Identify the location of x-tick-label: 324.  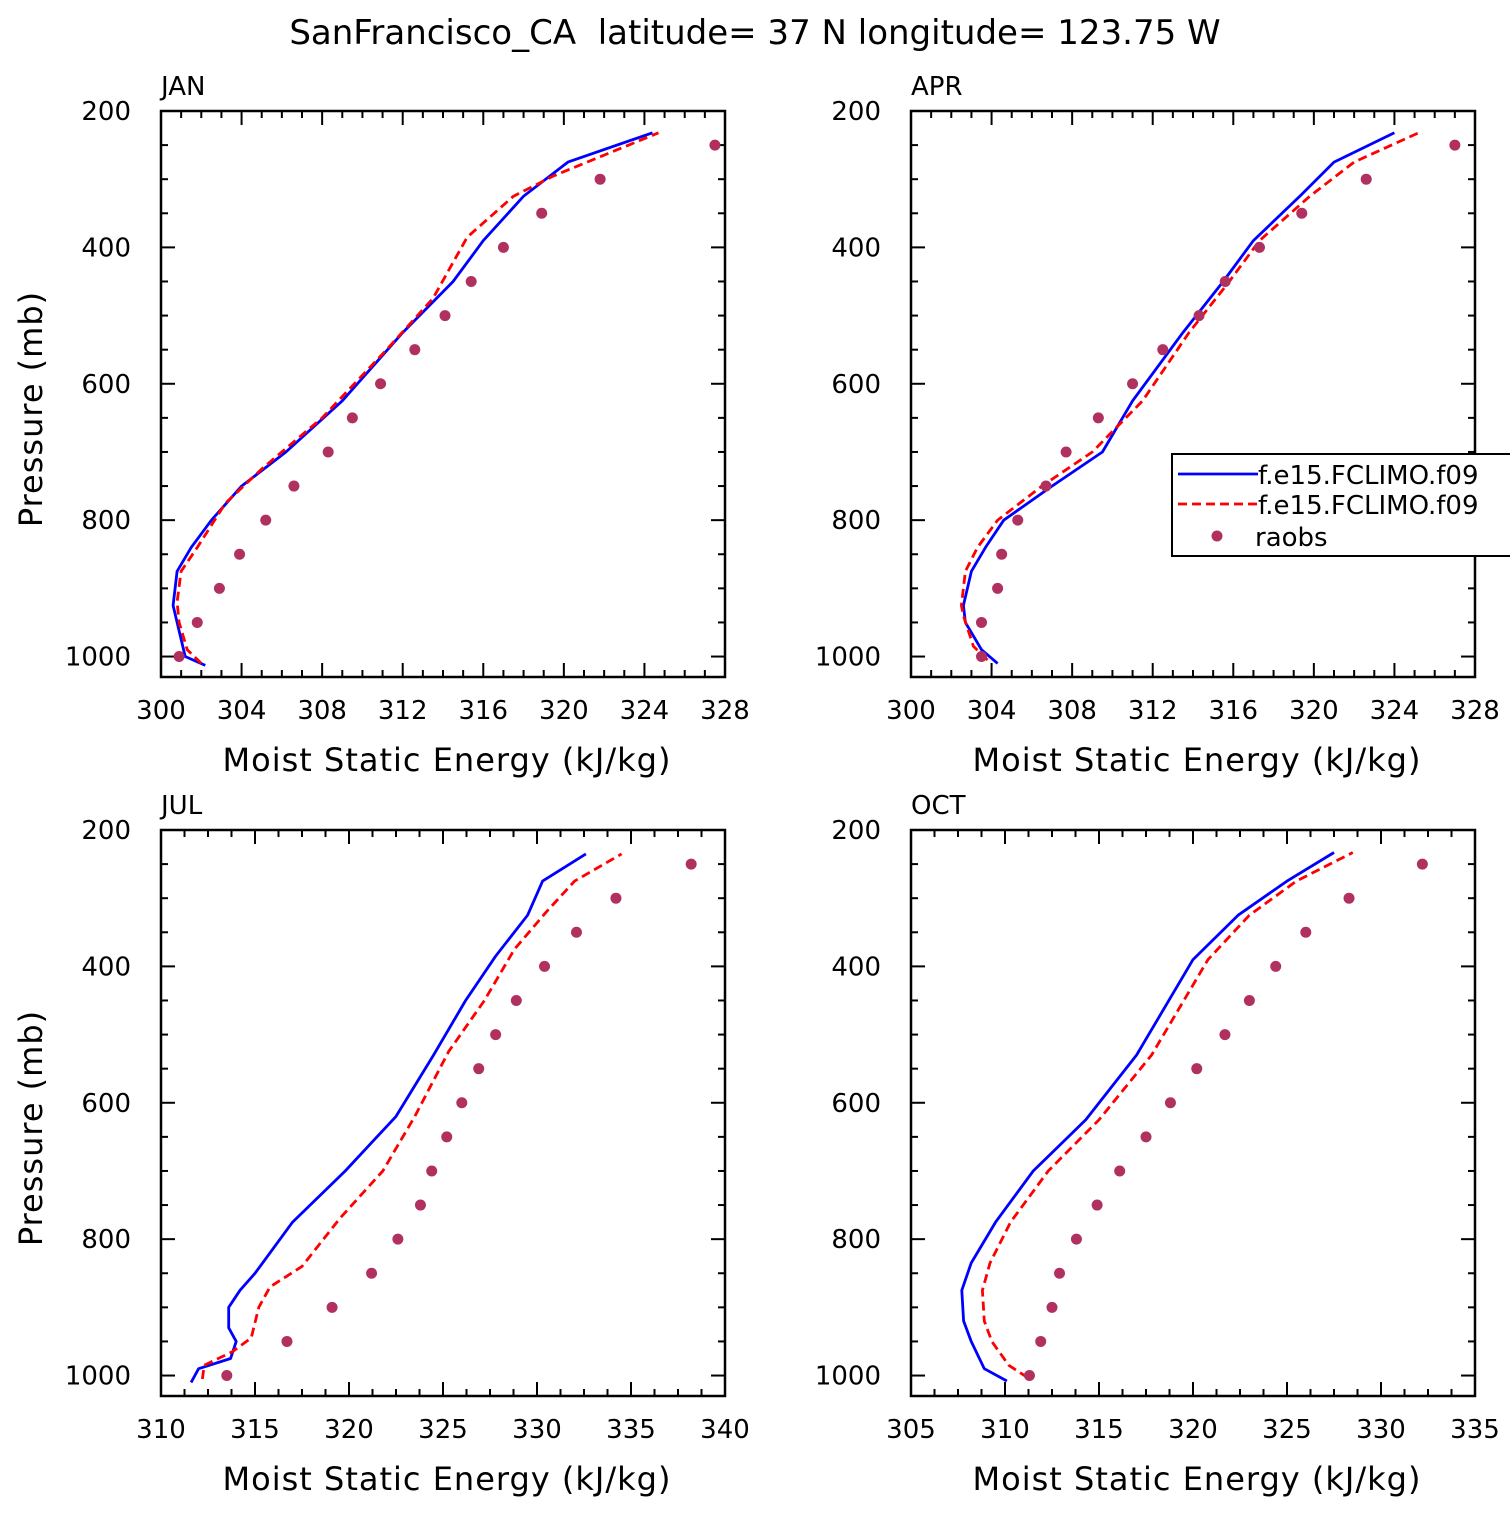
(1395, 711).